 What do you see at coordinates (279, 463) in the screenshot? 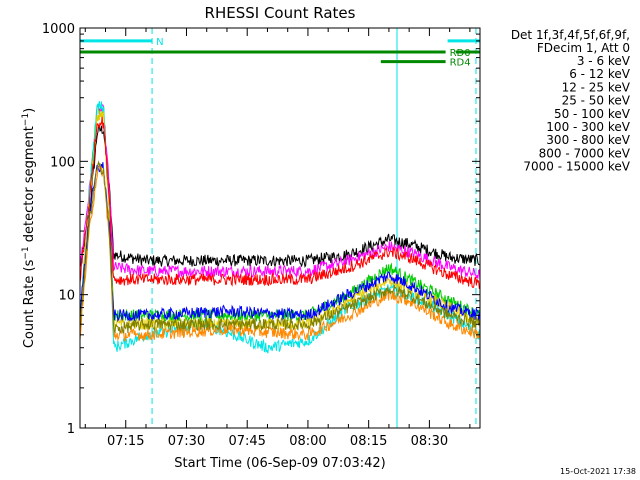
I see `x-axis-label: Start Time (06-Sep-09 07:03:42)` at bounding box center [279, 463].